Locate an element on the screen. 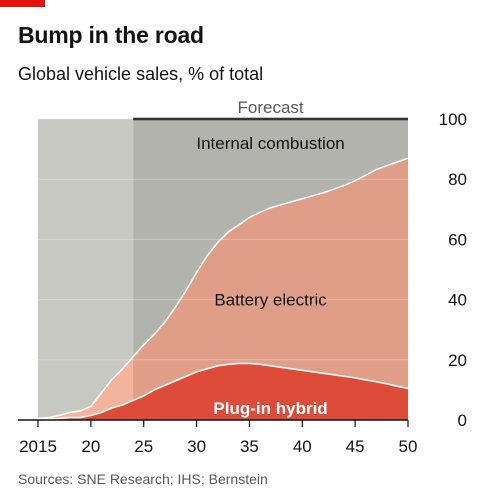 The image size is (486, 500). battery-electric-label: Battery electric is located at coordinates (270, 300).